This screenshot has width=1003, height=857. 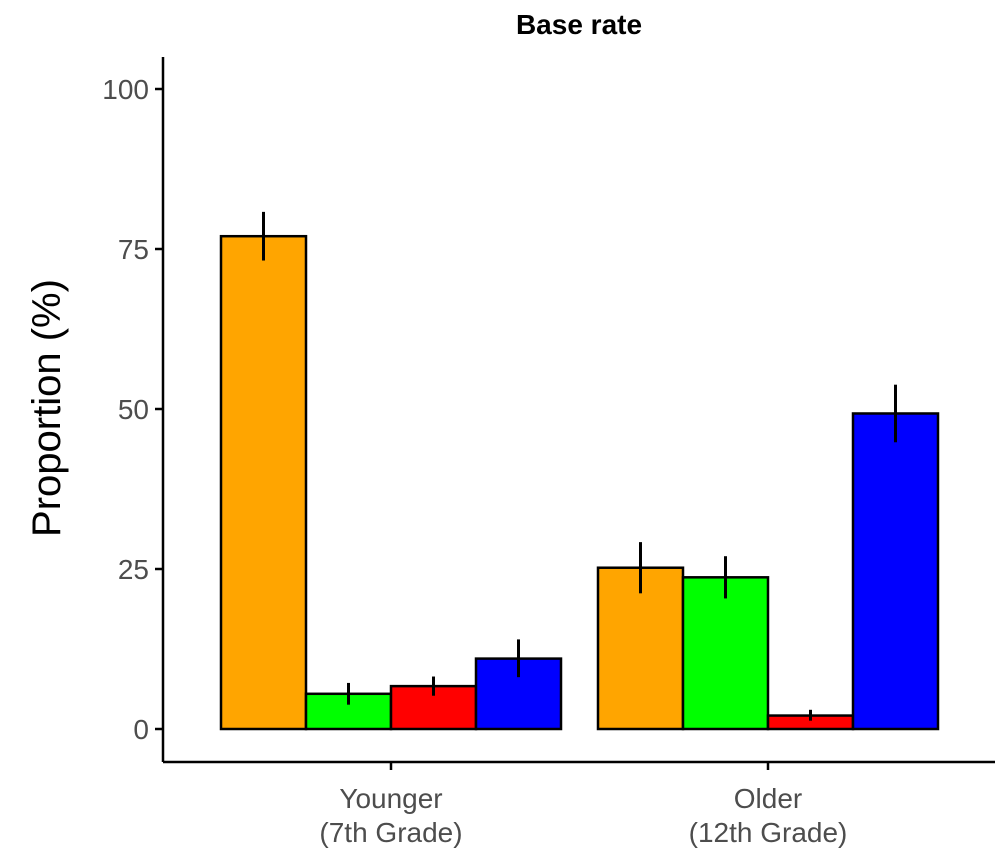 What do you see at coordinates (133, 569) in the screenshot?
I see `y-tick-label: 25` at bounding box center [133, 569].